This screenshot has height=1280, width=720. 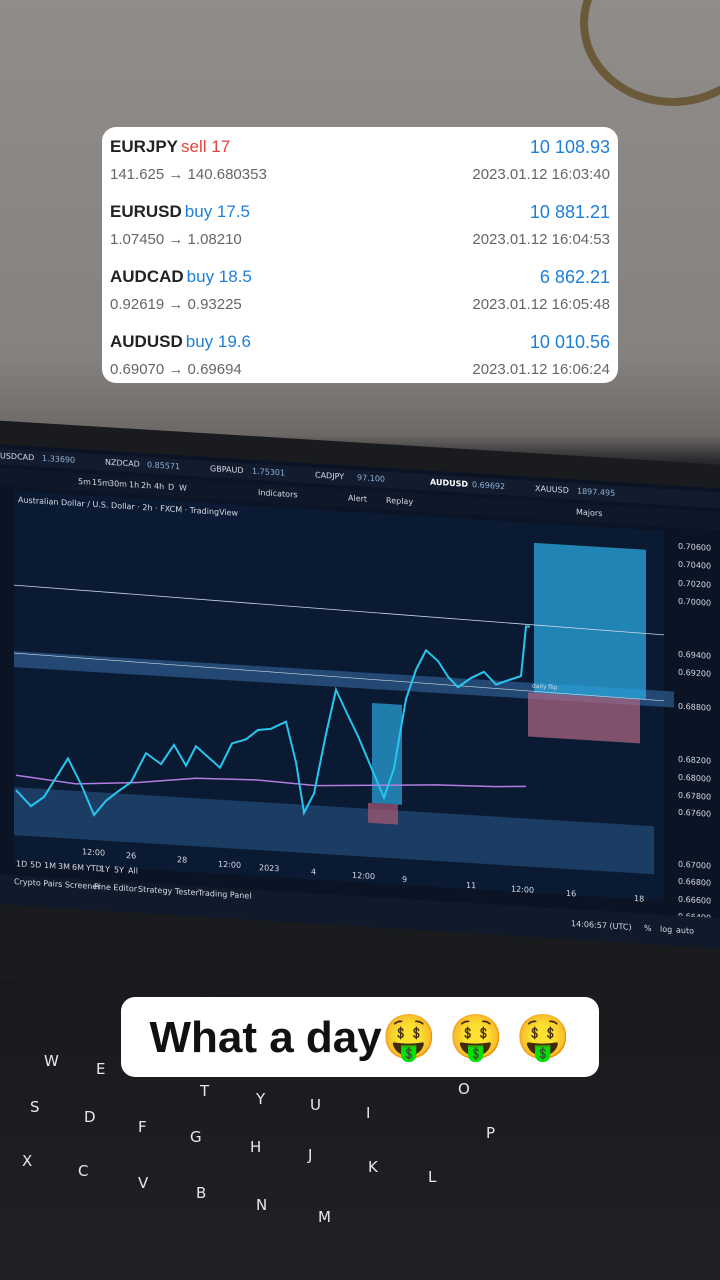 I want to click on range-button: 3M, so click(x=64, y=866).